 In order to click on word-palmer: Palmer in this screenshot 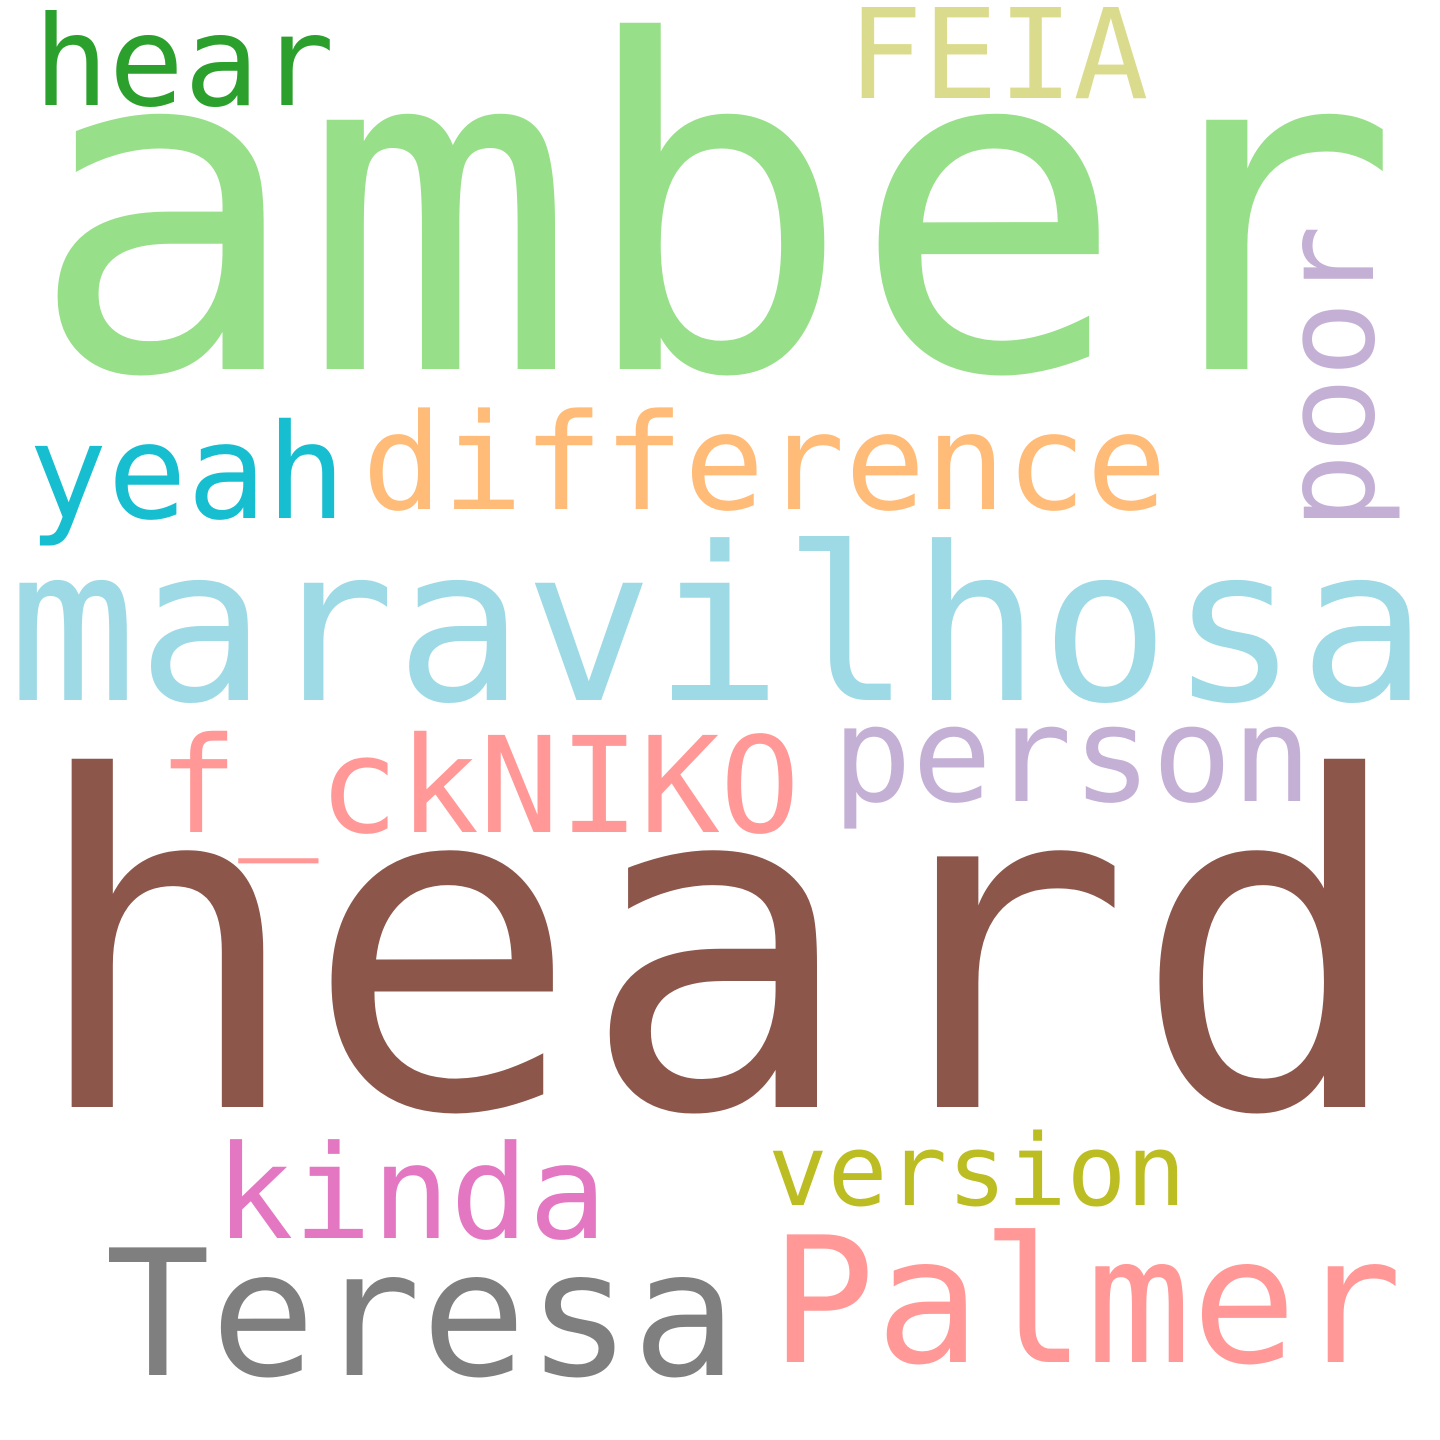, I will do `click(1086, 1302)`.